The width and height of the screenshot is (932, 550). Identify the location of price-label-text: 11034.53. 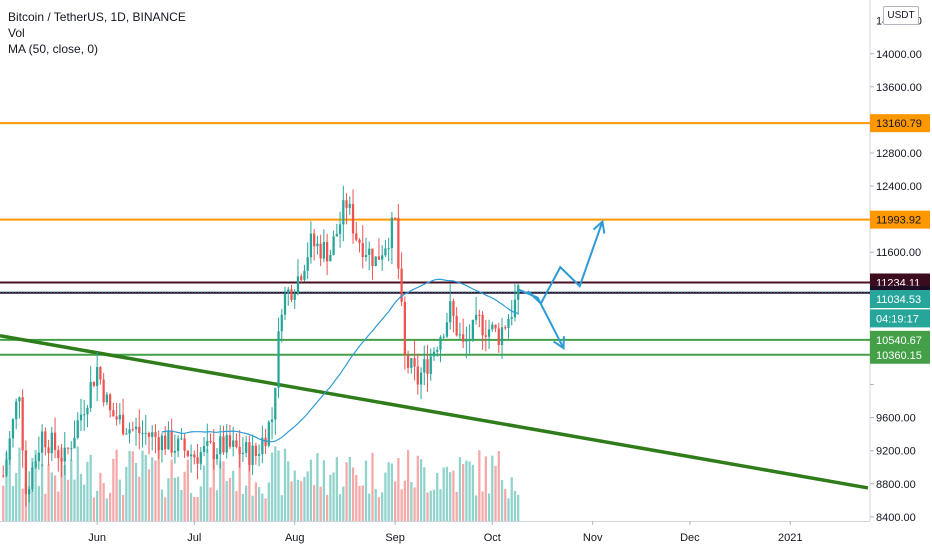
(898, 300).